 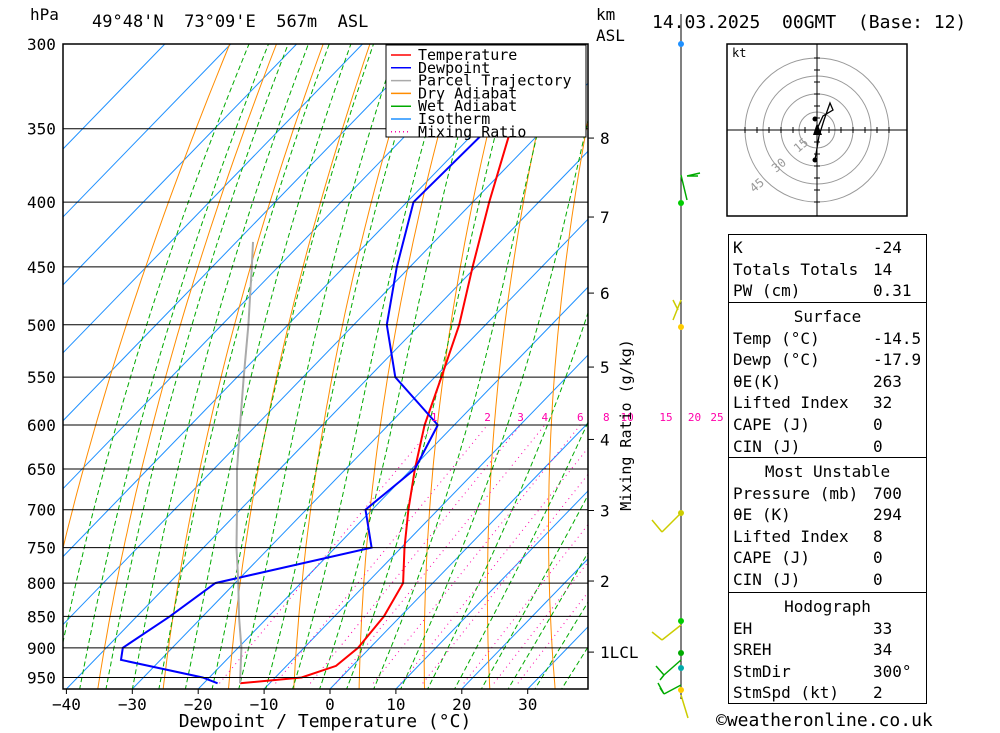 I want to click on pressure-tick-label: 350, so click(x=41, y=129).